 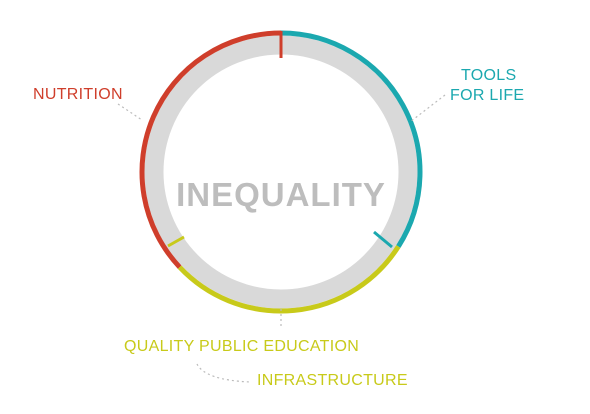 What do you see at coordinates (78, 94) in the screenshot?
I see `label-nutrition: NUTRITION` at bounding box center [78, 94].